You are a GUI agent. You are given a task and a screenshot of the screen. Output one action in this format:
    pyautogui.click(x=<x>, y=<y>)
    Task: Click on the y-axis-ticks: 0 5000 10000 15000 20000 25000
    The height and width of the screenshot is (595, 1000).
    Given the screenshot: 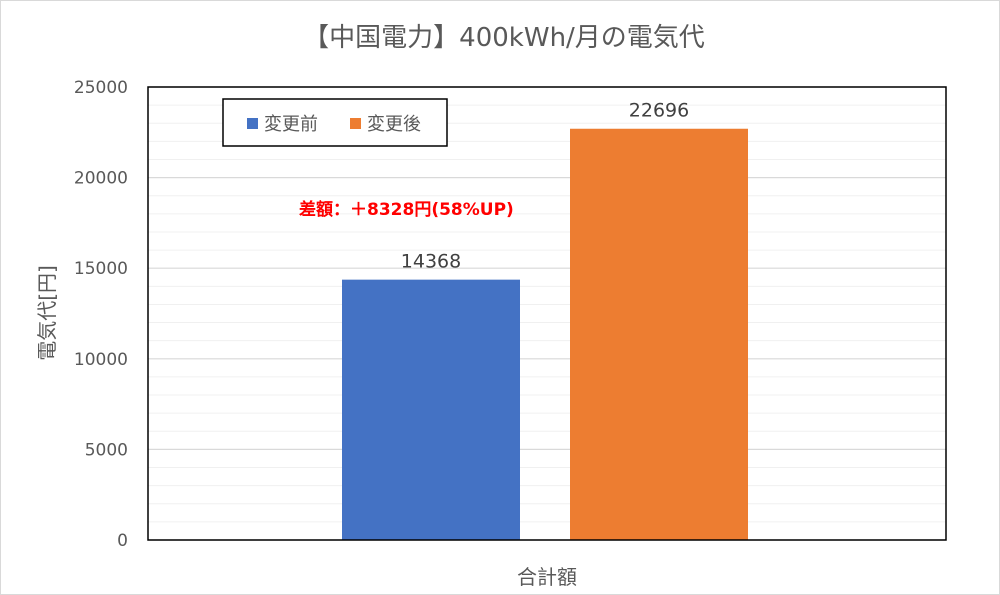 What is the action you would take?
    pyautogui.click(x=101, y=314)
    